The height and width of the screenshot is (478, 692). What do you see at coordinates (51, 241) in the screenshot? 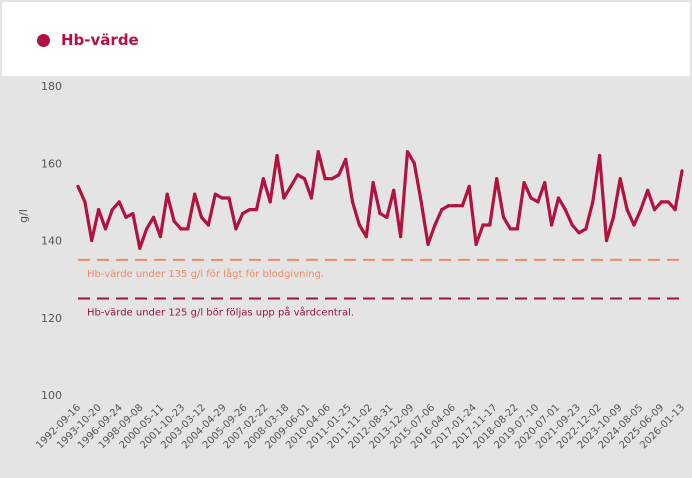
I see `y-tick-label: 140` at bounding box center [51, 241].